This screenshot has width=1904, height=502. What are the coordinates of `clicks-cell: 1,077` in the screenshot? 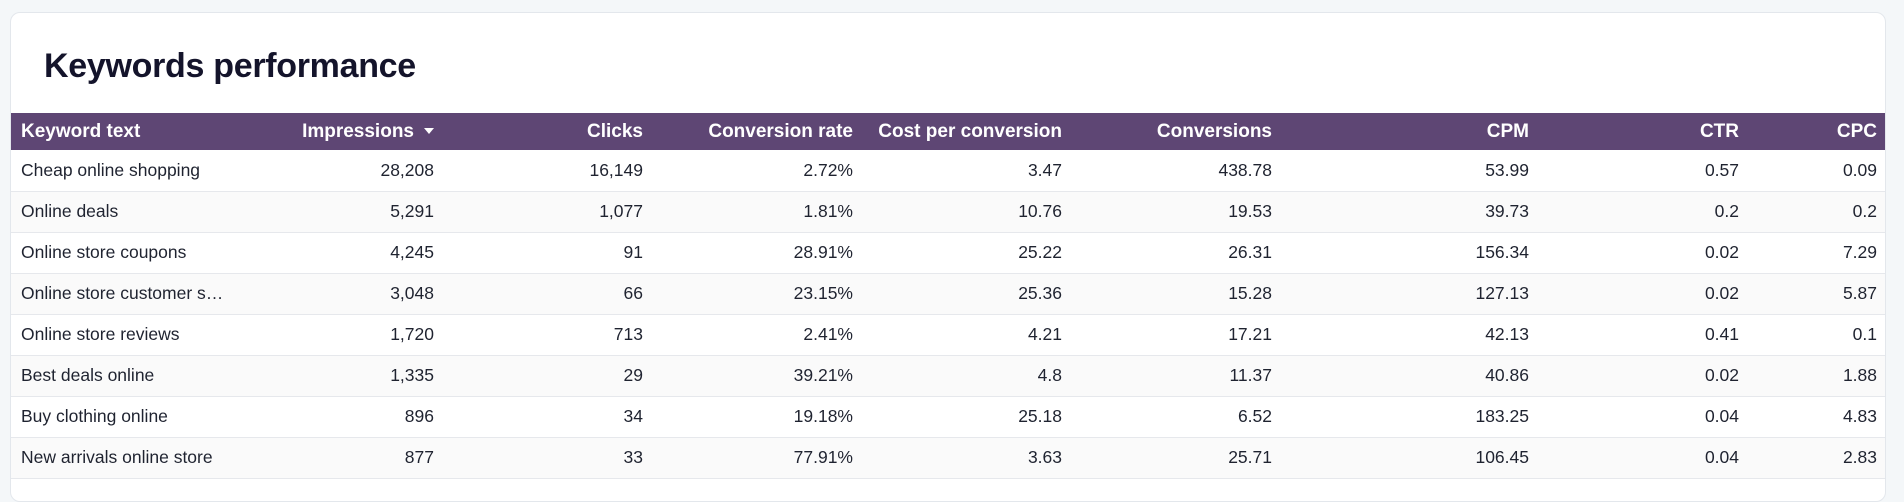 It's located at (548, 212).